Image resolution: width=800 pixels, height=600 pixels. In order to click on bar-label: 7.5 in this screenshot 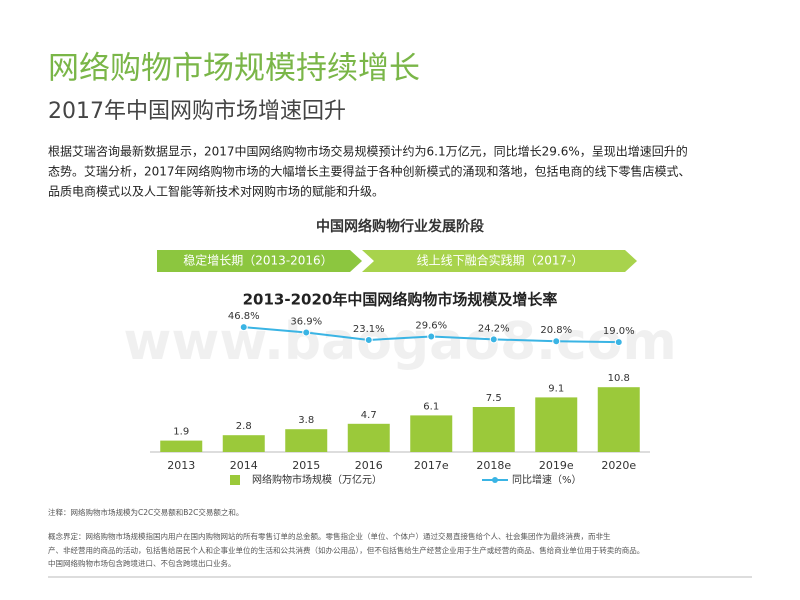, I will do `click(494, 398)`.